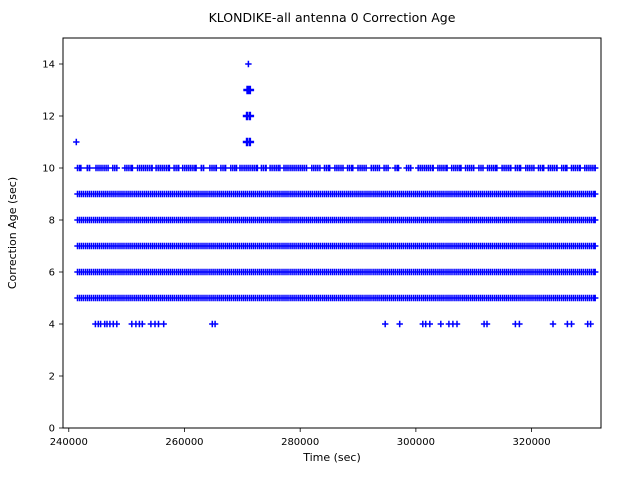 This screenshot has height=480, width=640. I want to click on y-tick-label: 14, so click(48, 65).